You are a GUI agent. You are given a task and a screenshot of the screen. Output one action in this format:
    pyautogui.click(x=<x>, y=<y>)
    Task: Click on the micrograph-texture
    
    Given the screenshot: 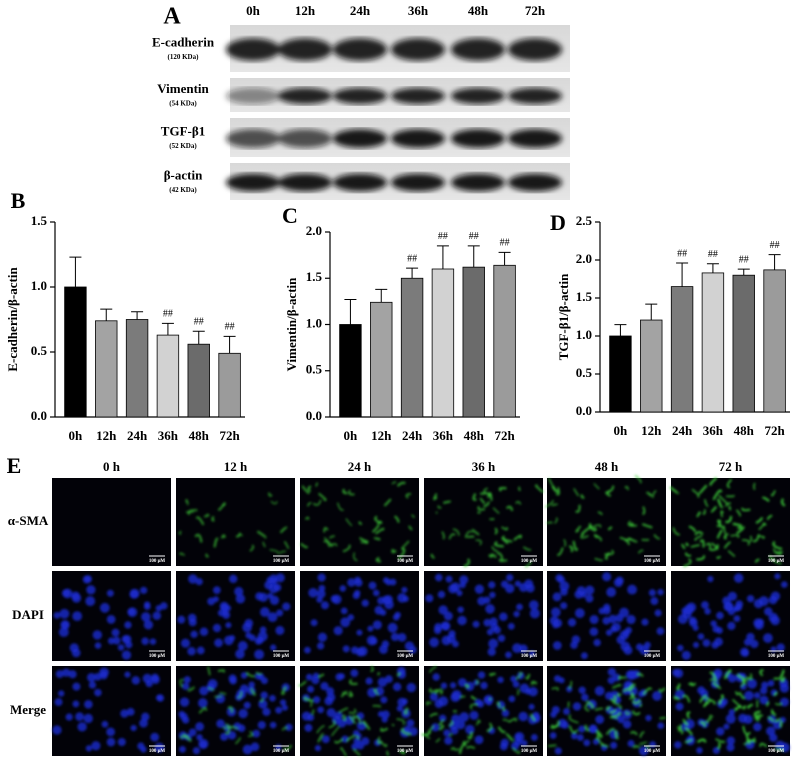 What is the action you would take?
    pyautogui.click(x=358, y=711)
    